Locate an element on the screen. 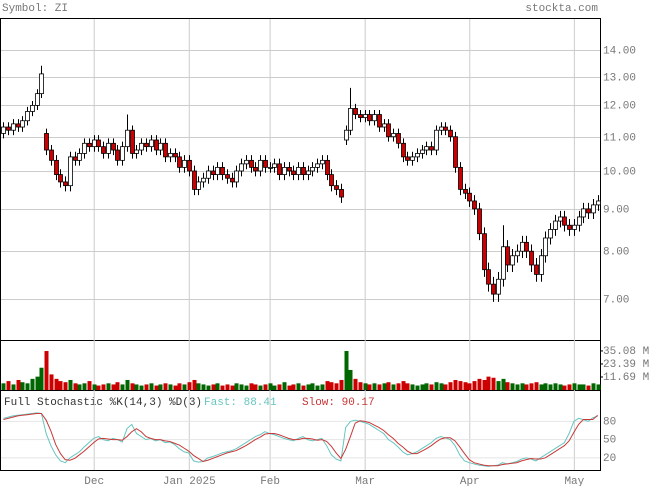 The height and width of the screenshot is (486, 655). volume-tick-label: 11.69 M is located at coordinates (626, 378).